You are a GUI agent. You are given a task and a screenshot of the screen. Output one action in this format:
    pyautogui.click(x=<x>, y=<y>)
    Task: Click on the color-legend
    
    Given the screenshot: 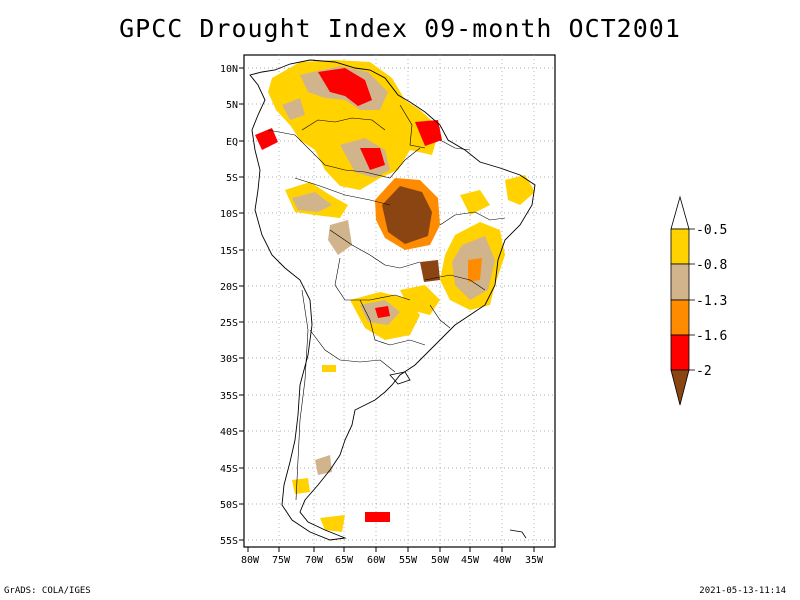 What is the action you would take?
    pyautogui.click(x=682, y=300)
    